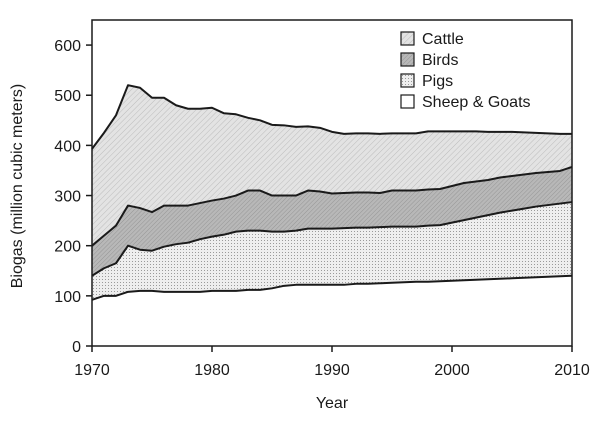 The height and width of the screenshot is (426, 600). Describe the element at coordinates (332, 310) in the screenshot. I see `area-sheep-goats` at that location.